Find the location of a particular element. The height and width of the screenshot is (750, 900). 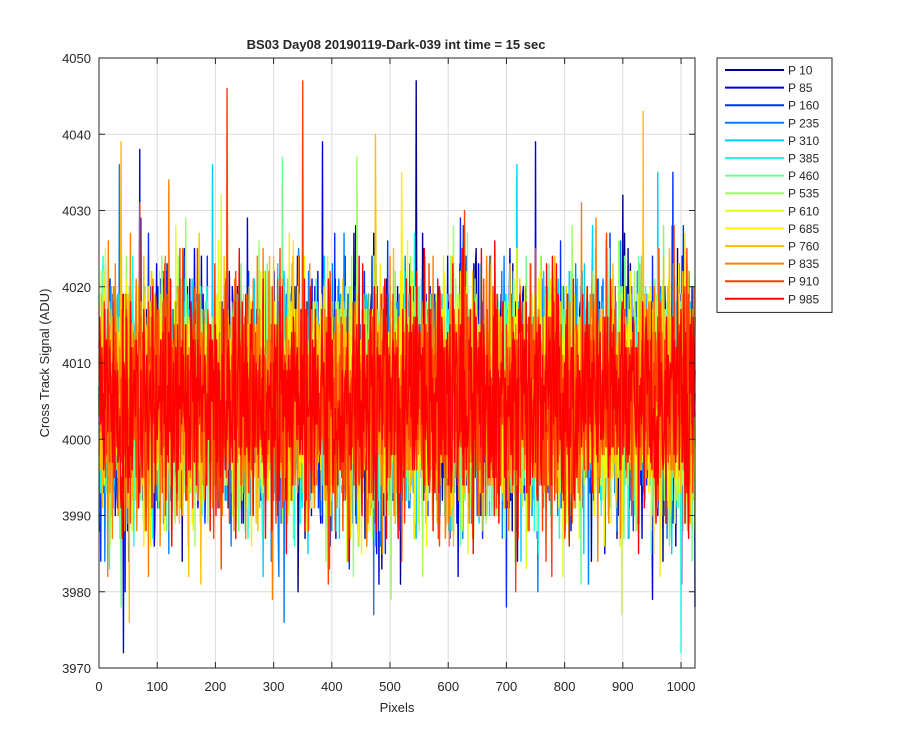

legend-label: P 910 is located at coordinates (803, 282).